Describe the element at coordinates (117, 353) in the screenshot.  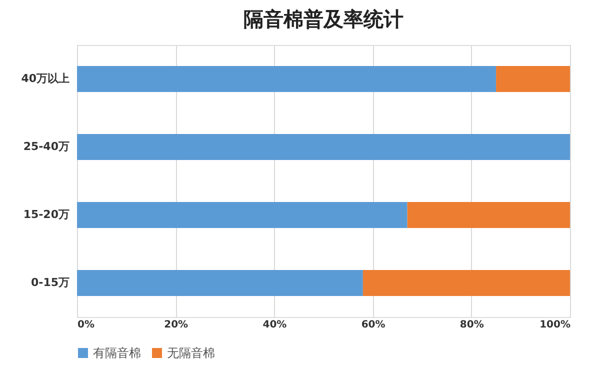
I see `legend-label: 有隔音棉` at that location.